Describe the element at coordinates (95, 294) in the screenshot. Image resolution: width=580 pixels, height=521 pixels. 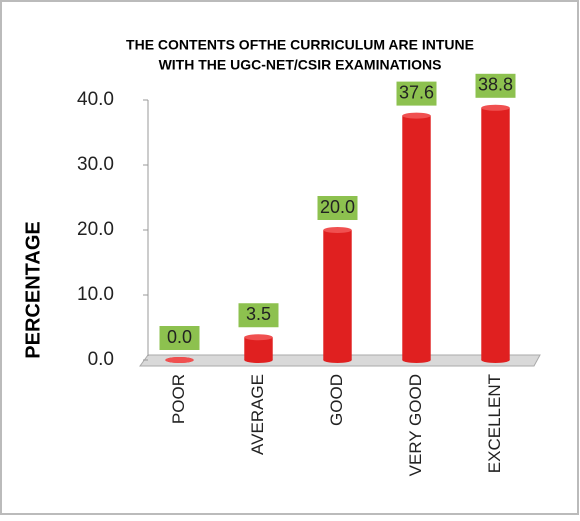
I see `y-tick-label: 10.0` at that location.